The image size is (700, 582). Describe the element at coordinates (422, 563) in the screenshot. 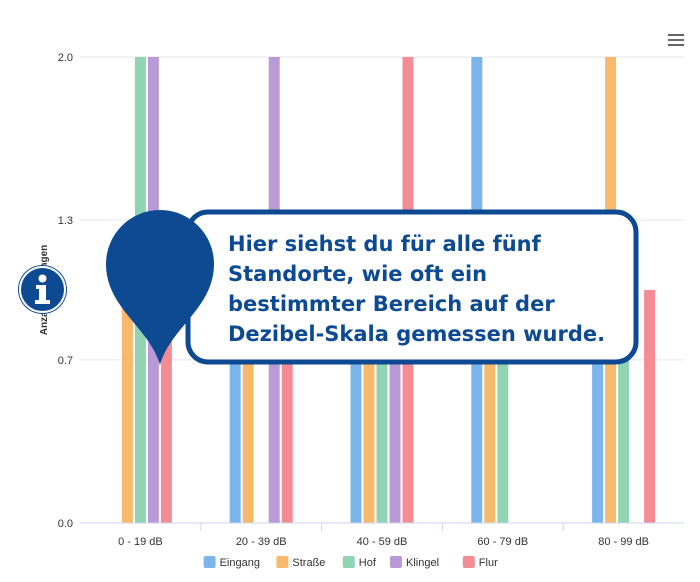

I see `legend-label: Klingel` at that location.